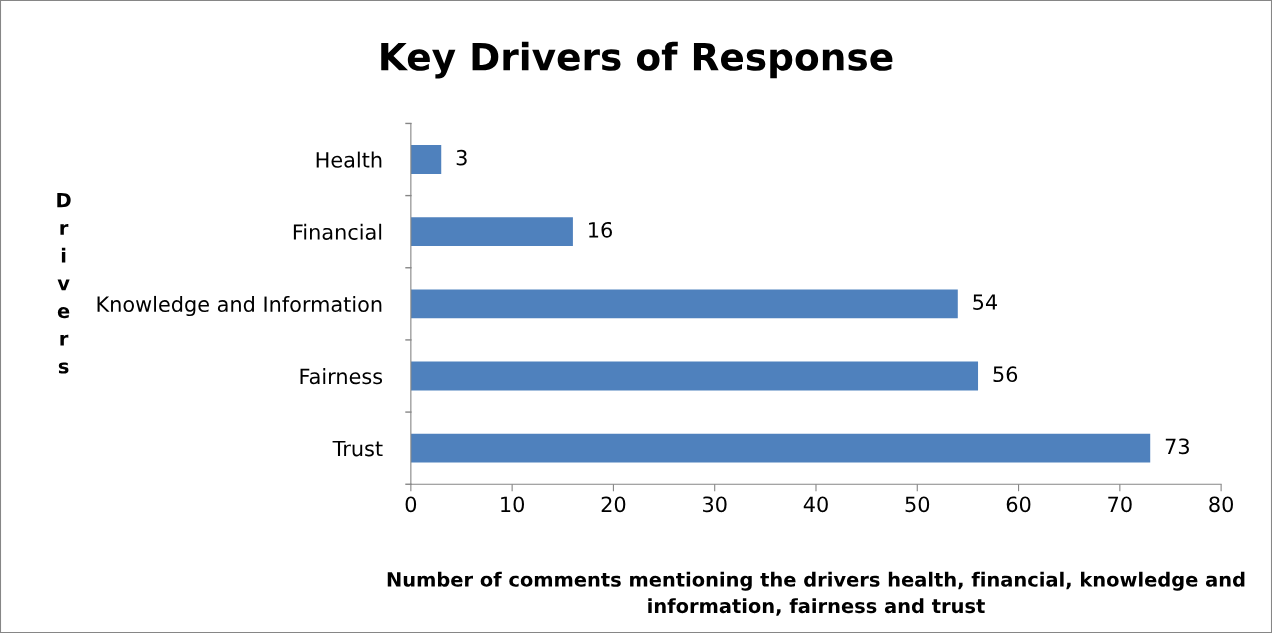 The image size is (1272, 633). Describe the element at coordinates (637, 60) in the screenshot. I see `chart-title: Key Drivers of Response` at that location.